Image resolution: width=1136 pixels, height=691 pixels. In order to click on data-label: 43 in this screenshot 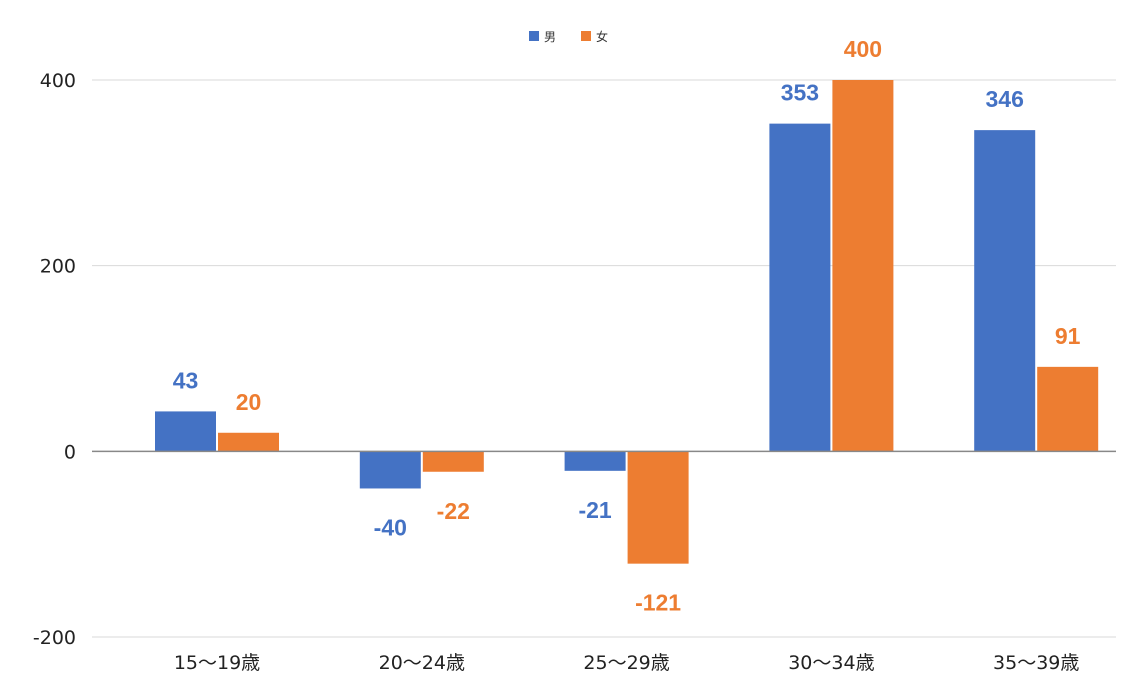, I will do `click(186, 380)`.